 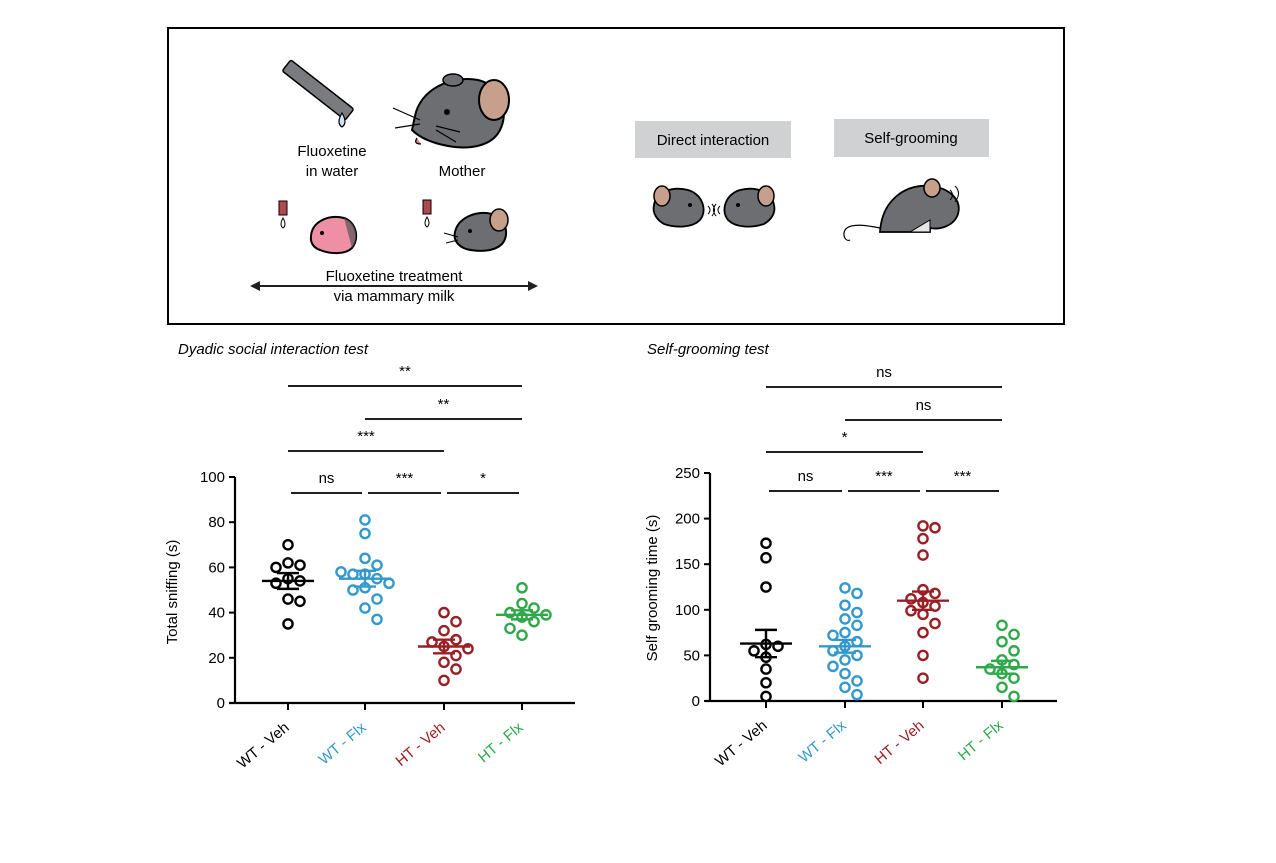 I want to click on chart2-xtick-label: WT - Flx, so click(x=822, y=742).